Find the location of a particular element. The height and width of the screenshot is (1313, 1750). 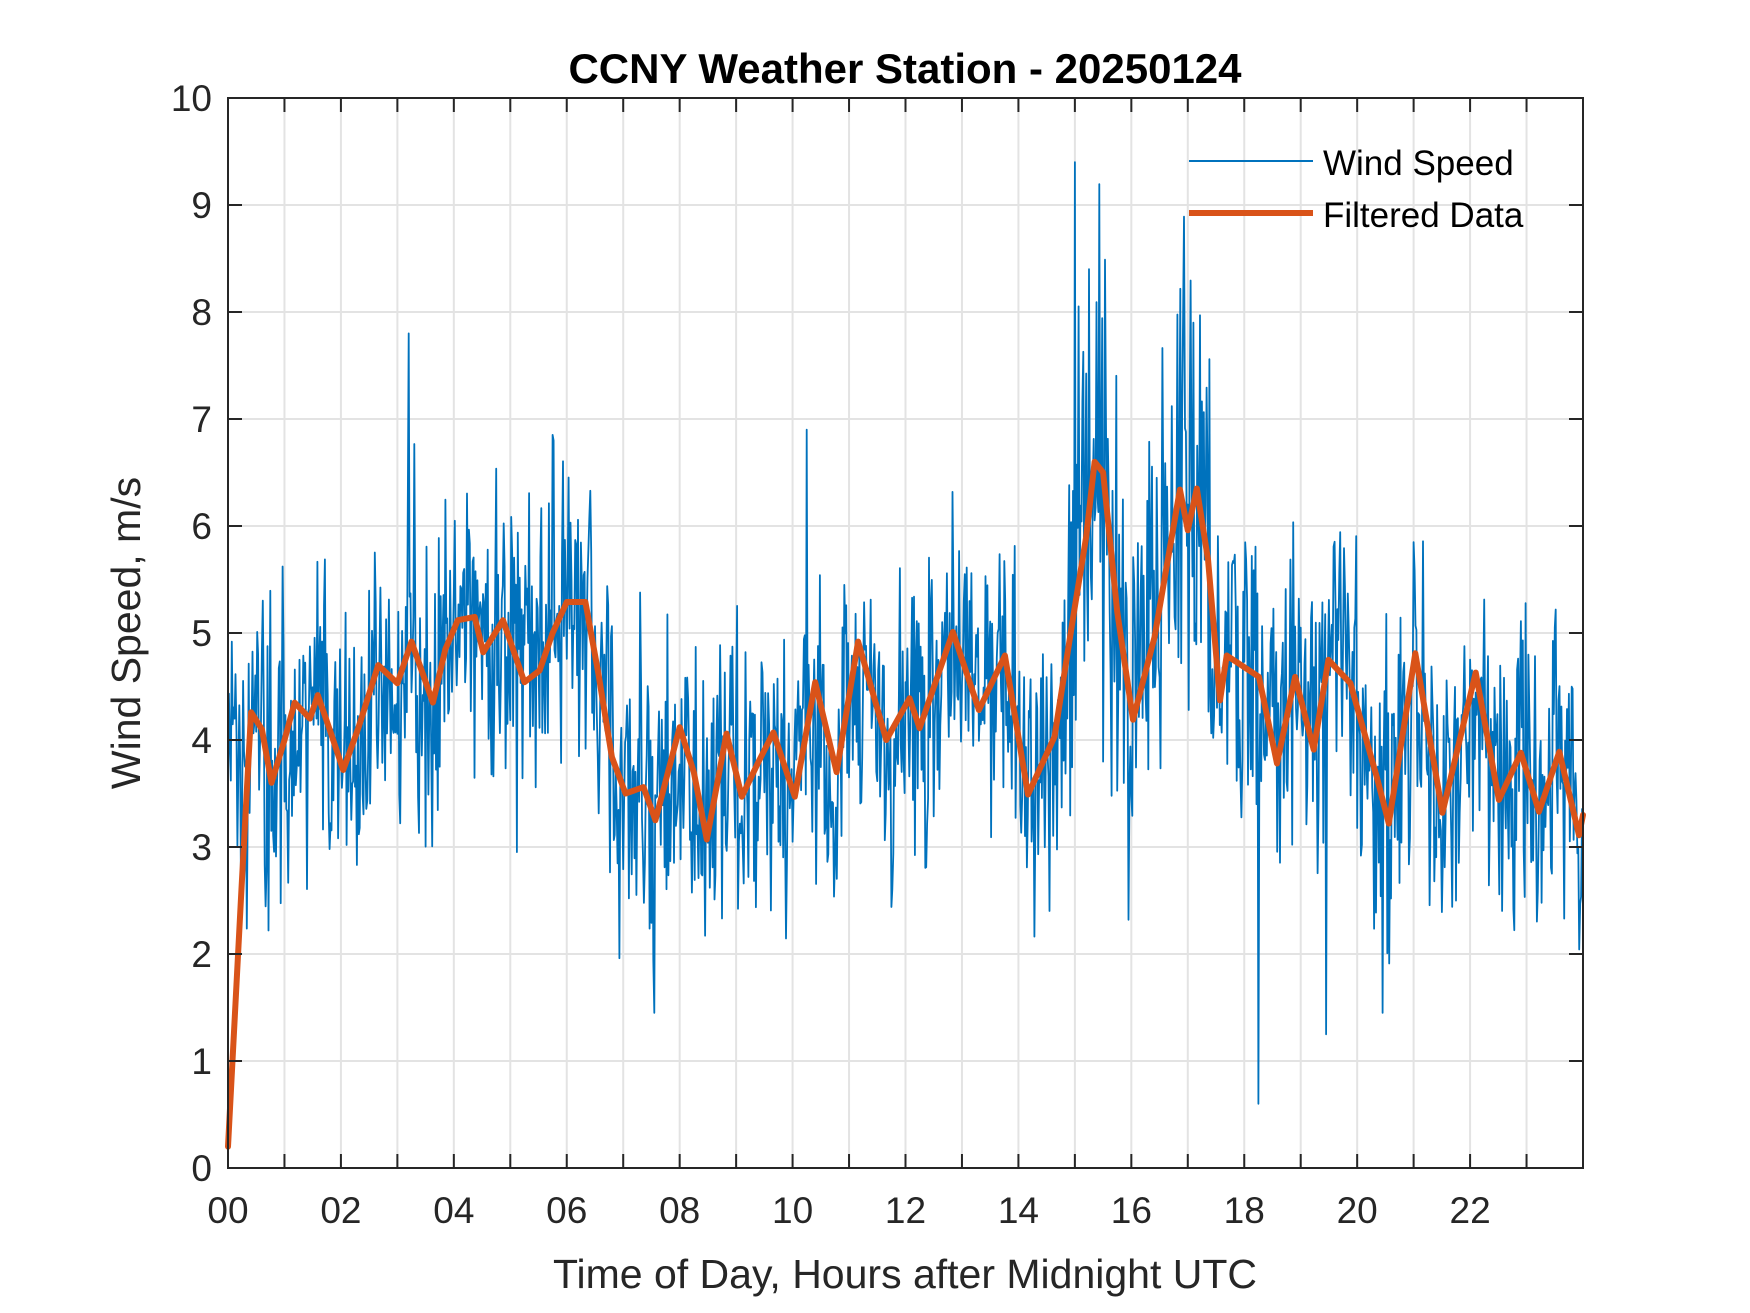

y-tick-label: 2 is located at coordinates (201, 954).